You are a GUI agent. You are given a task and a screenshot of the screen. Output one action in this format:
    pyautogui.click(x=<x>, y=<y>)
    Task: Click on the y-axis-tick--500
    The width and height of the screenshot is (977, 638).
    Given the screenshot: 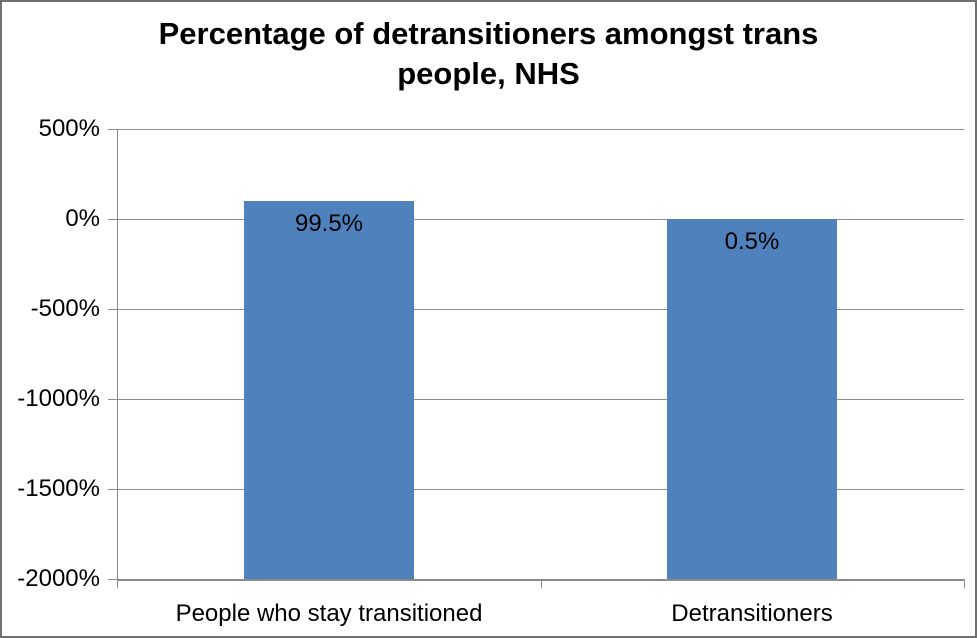 What is the action you would take?
    pyautogui.click(x=112, y=309)
    